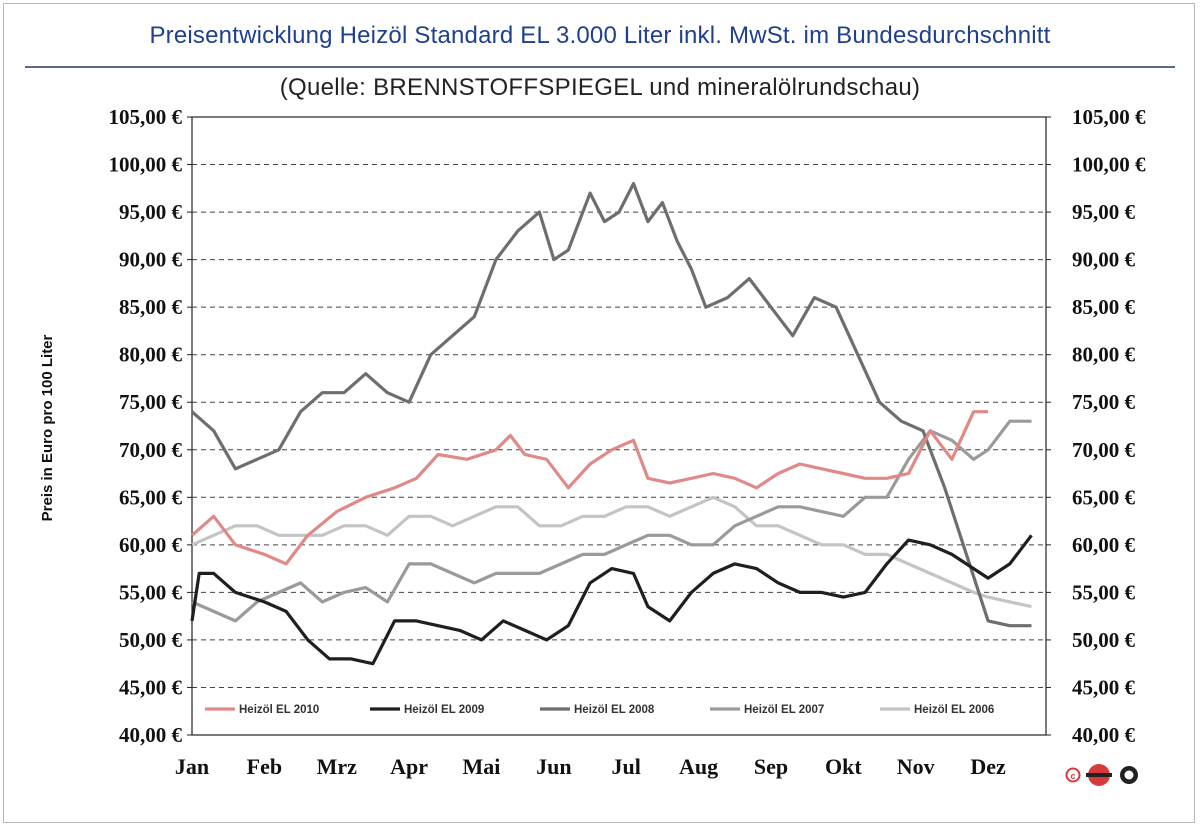  I want to click on y-tick-label-right: 60,00 €, so click(1104, 545).